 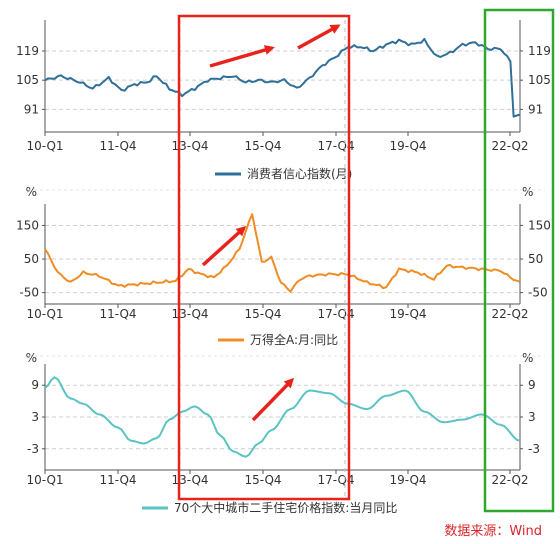 I want to click on legend-label: 万得全A:月:同比, so click(x=294, y=339).